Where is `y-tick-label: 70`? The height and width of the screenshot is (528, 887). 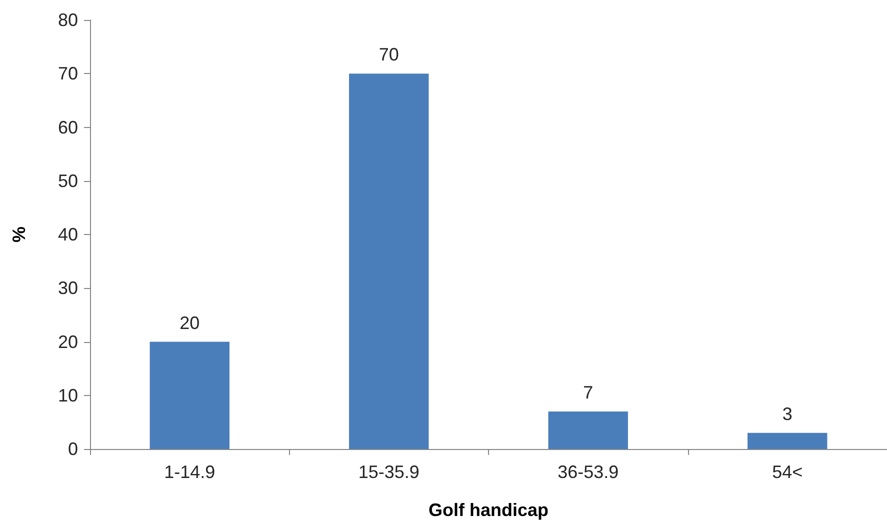 y-tick-label: 70 is located at coordinates (68, 74).